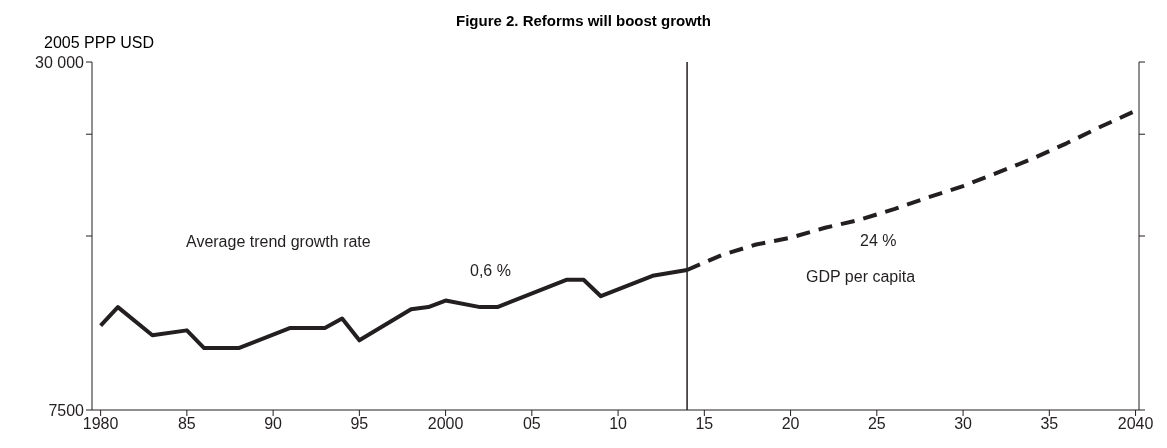 Image resolution: width=1167 pixels, height=448 pixels. What do you see at coordinates (66, 410) in the screenshot?
I see `y-tick-label: 7500` at bounding box center [66, 410].